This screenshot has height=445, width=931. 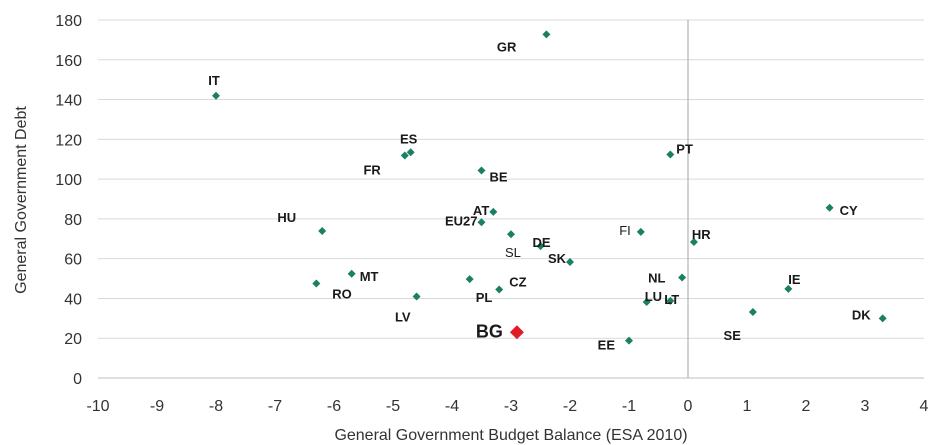 I want to click on x-tick-label: 3, so click(x=865, y=406).